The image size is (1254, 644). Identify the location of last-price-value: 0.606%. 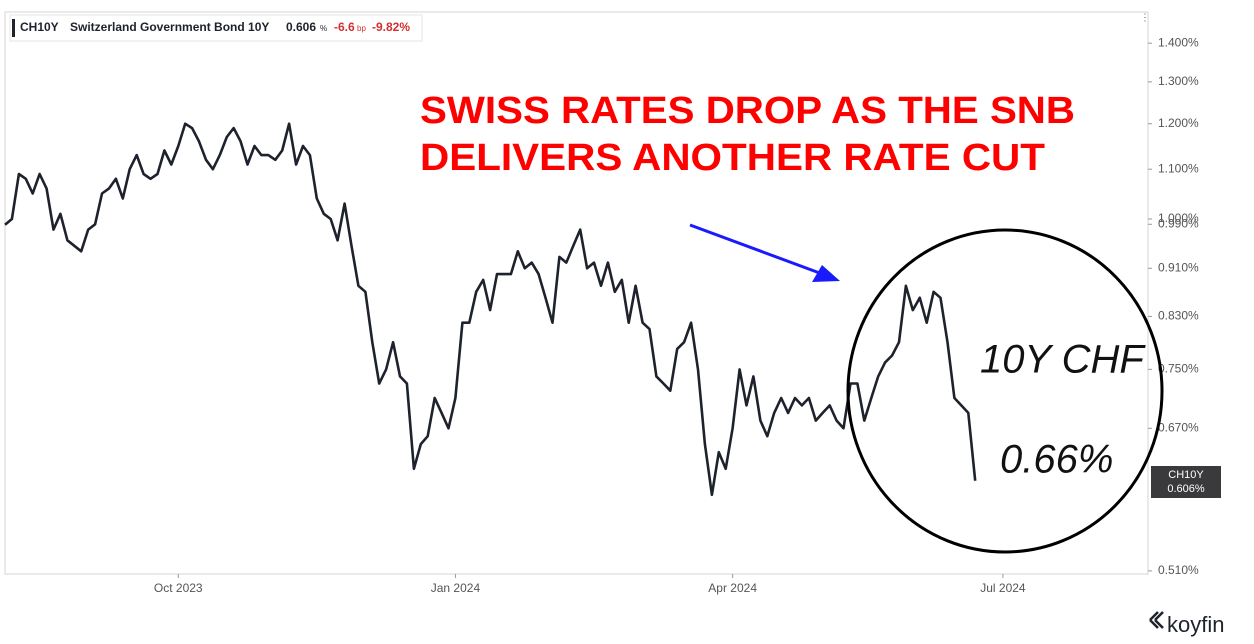
(1186, 489).